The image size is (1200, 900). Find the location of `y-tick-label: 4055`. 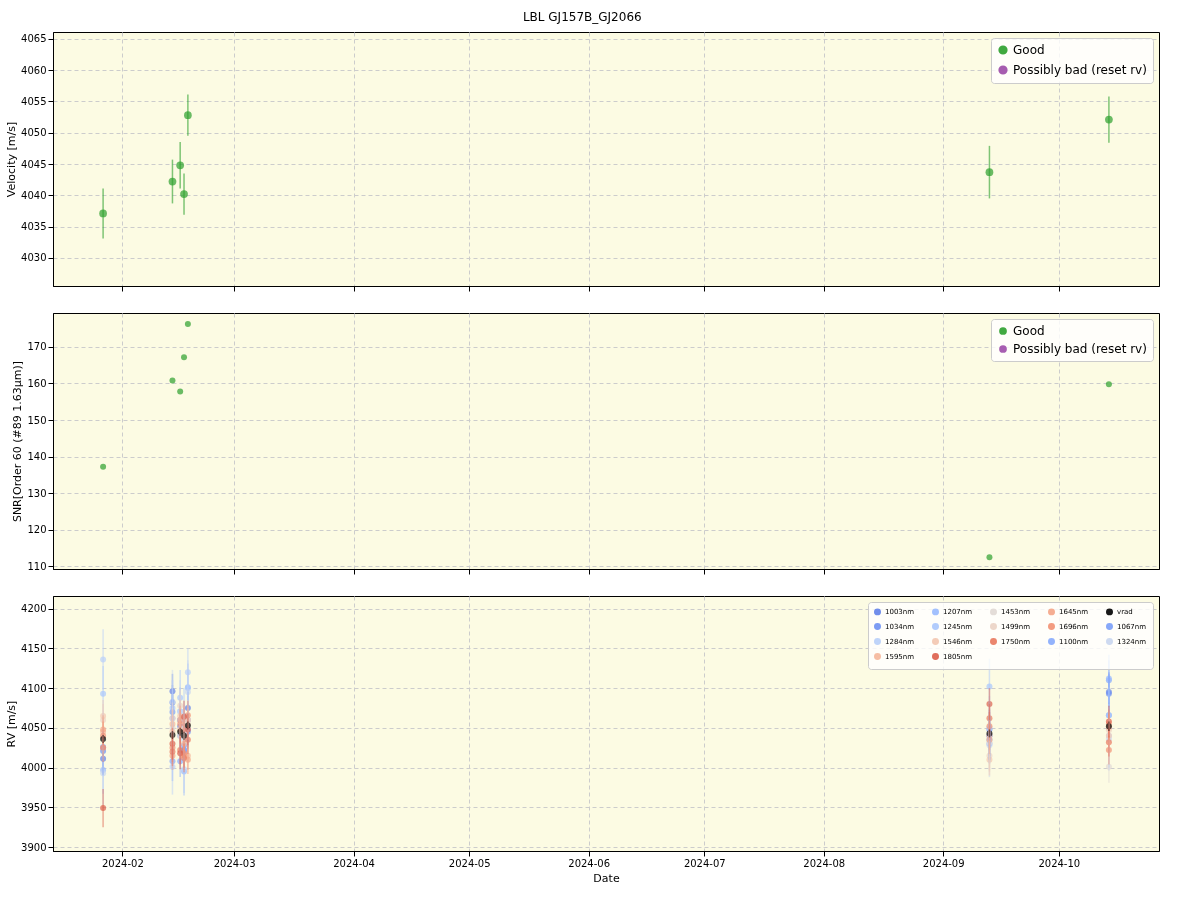

y-tick-label: 4055 is located at coordinates (34, 101).